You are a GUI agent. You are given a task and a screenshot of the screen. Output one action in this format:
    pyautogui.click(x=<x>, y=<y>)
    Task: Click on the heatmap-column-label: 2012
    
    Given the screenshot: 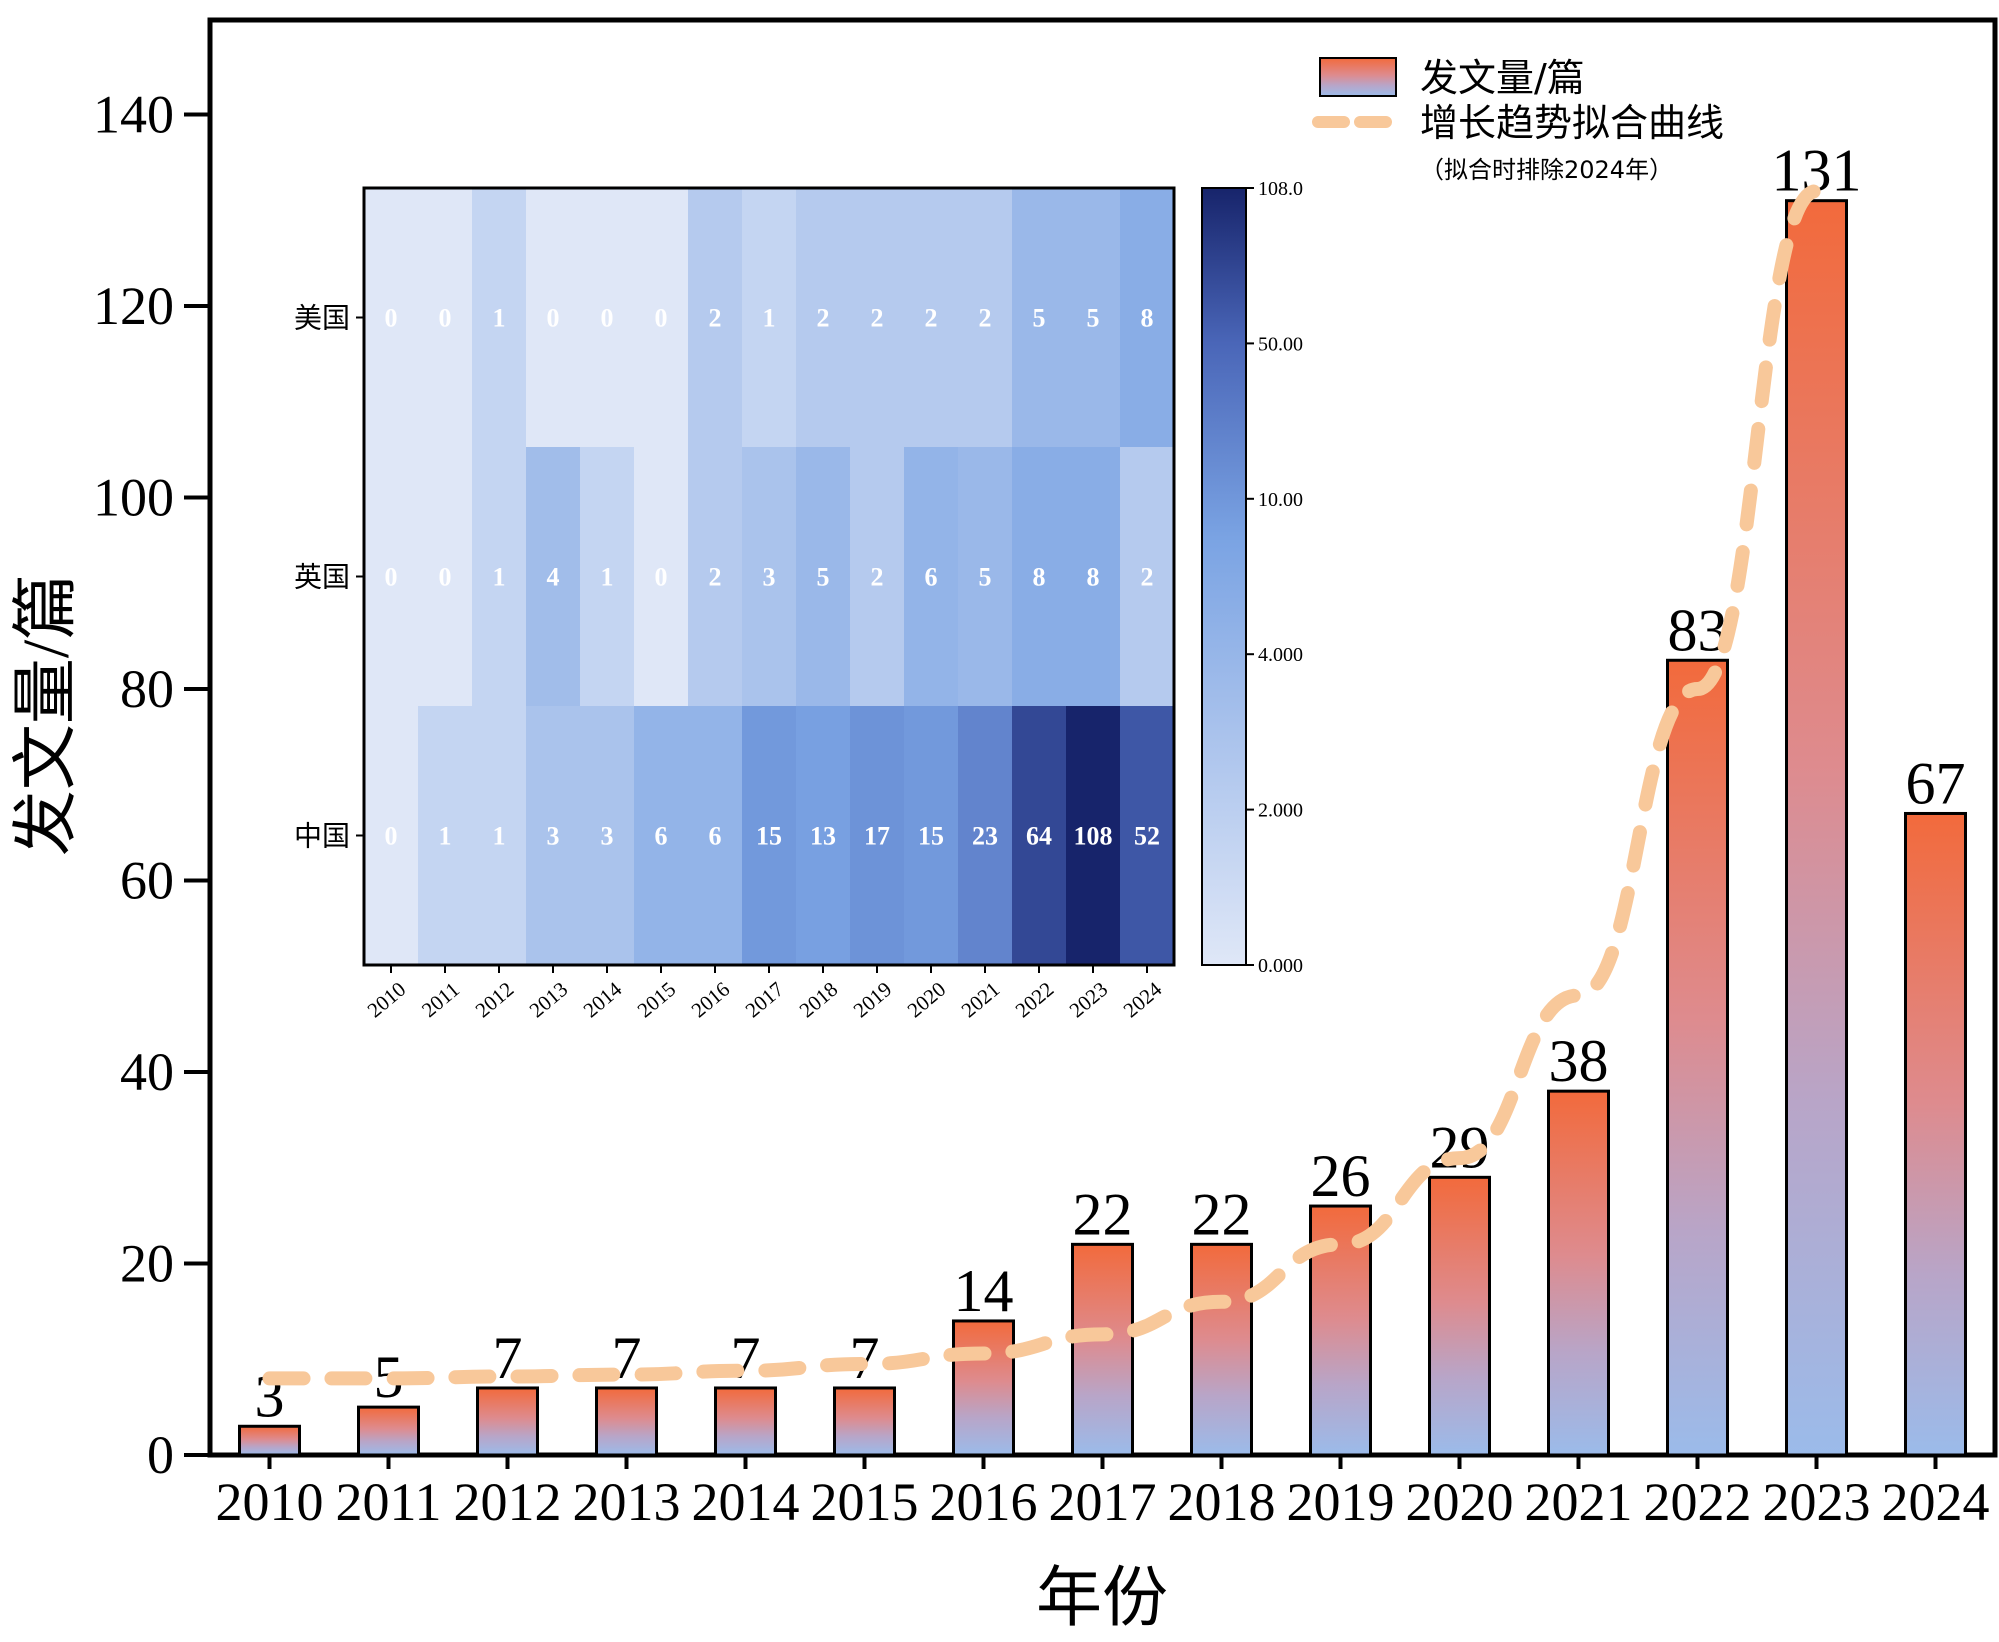 What is the action you would take?
    pyautogui.click(x=495, y=999)
    